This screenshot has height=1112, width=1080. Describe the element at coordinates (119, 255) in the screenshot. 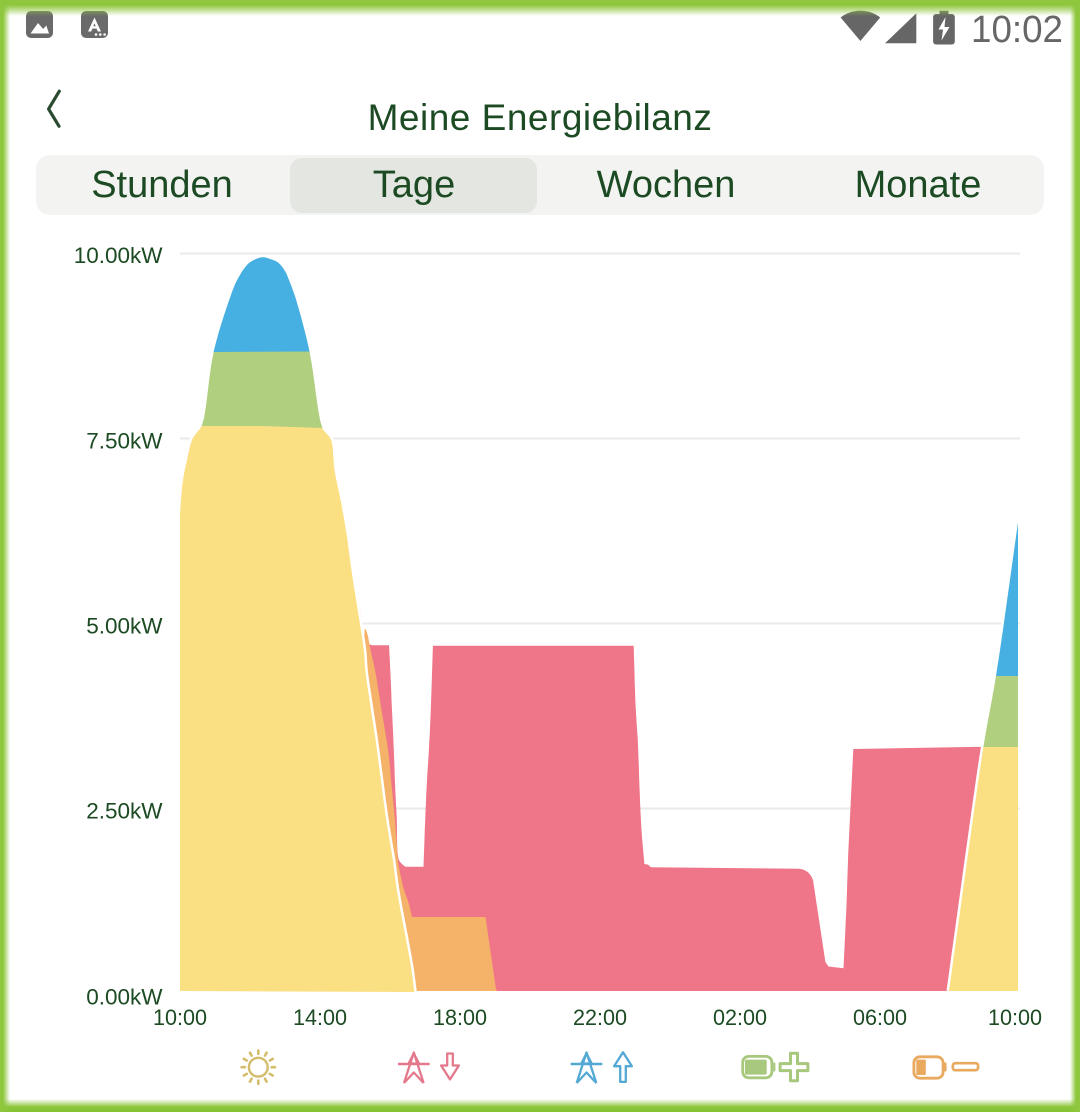

I see `svg-text: 10.00kW` at that location.